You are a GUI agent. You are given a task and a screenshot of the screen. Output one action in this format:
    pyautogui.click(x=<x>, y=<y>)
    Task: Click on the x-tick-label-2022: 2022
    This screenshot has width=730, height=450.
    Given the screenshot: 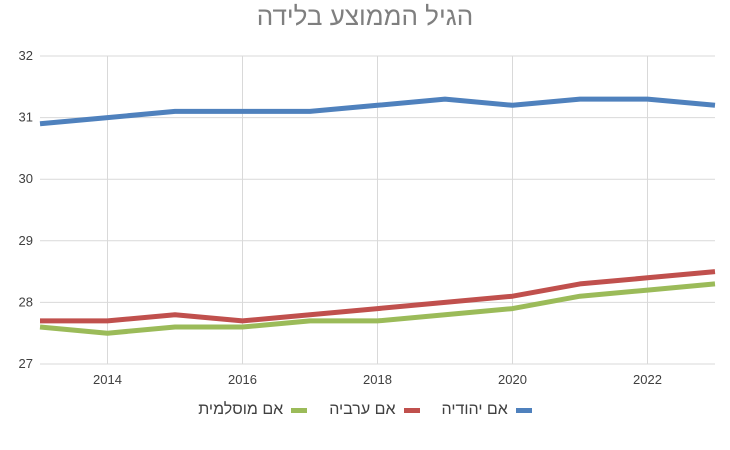 What is the action you would take?
    pyautogui.click(x=647, y=379)
    